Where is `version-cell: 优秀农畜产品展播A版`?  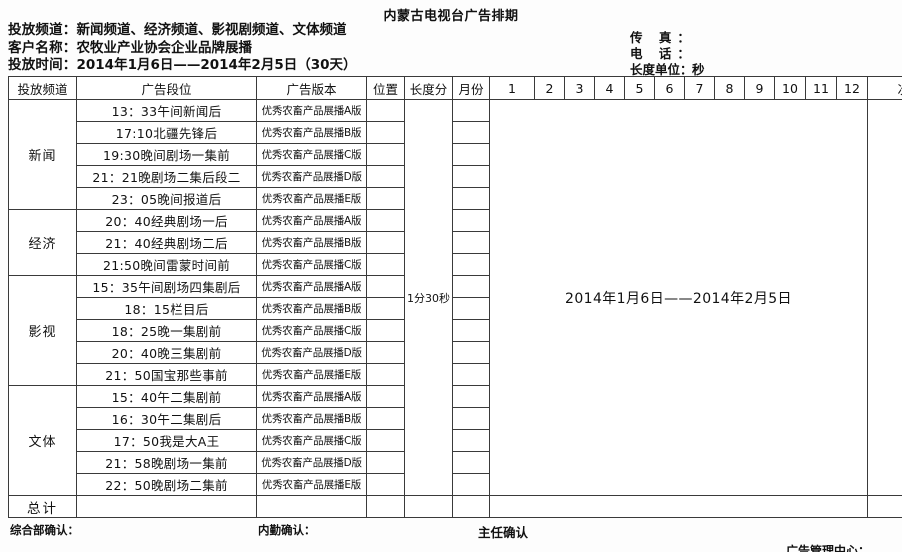 version-cell: 优秀农畜产品展播A版 is located at coordinates (311, 110).